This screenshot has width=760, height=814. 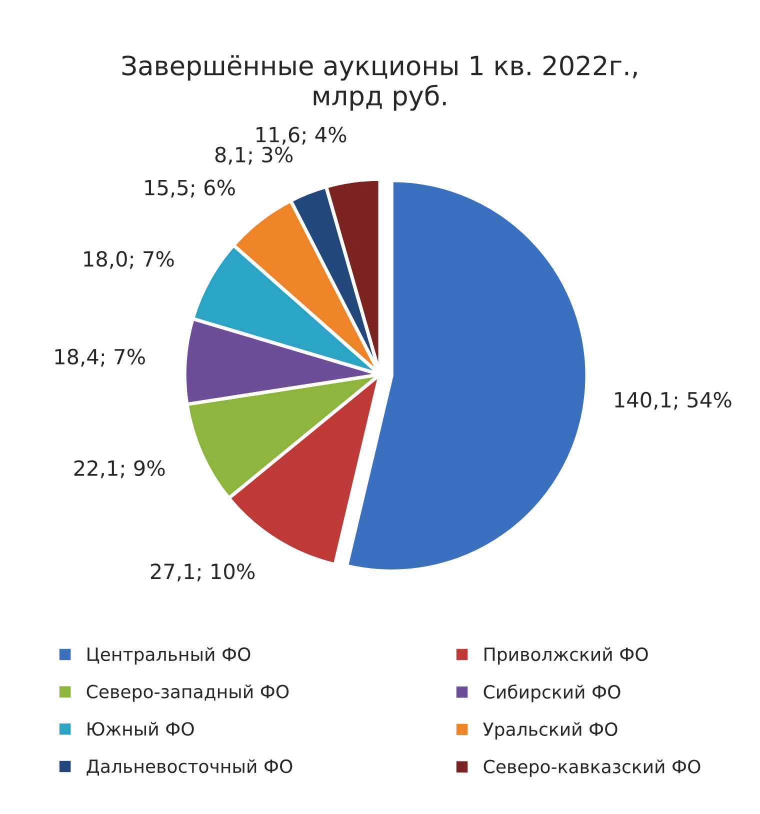 What do you see at coordinates (550, 731) in the screenshot?
I see `legend-label: Уральский ФО` at bounding box center [550, 731].